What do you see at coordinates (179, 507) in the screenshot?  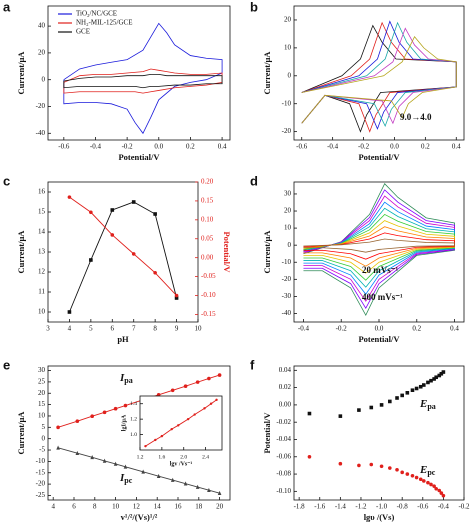 I see `x-tick-label: 16` at bounding box center [179, 507].